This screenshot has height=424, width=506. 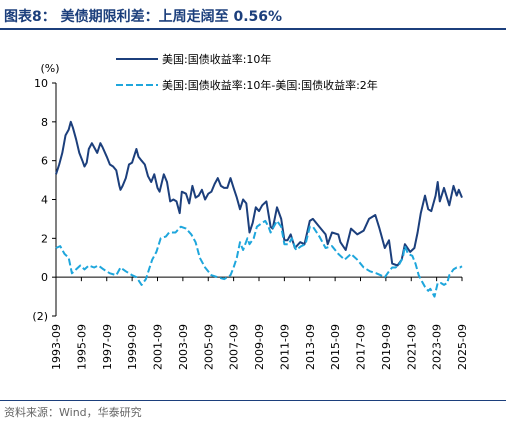 What do you see at coordinates (253, 400) in the screenshot?
I see `source-rule` at bounding box center [253, 400].